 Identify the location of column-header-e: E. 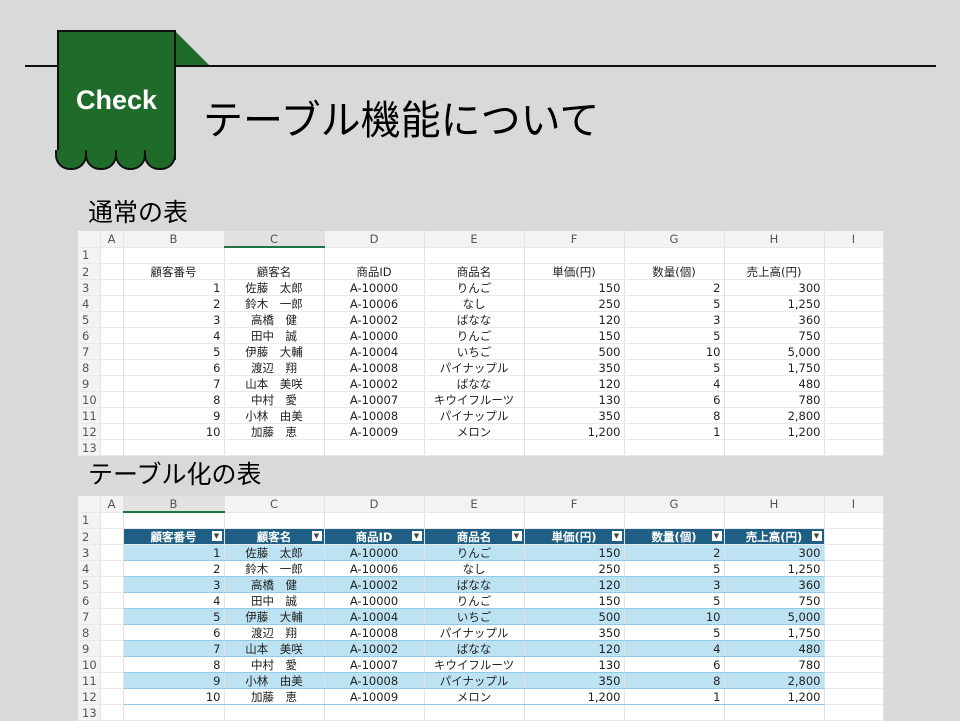
(474, 239).